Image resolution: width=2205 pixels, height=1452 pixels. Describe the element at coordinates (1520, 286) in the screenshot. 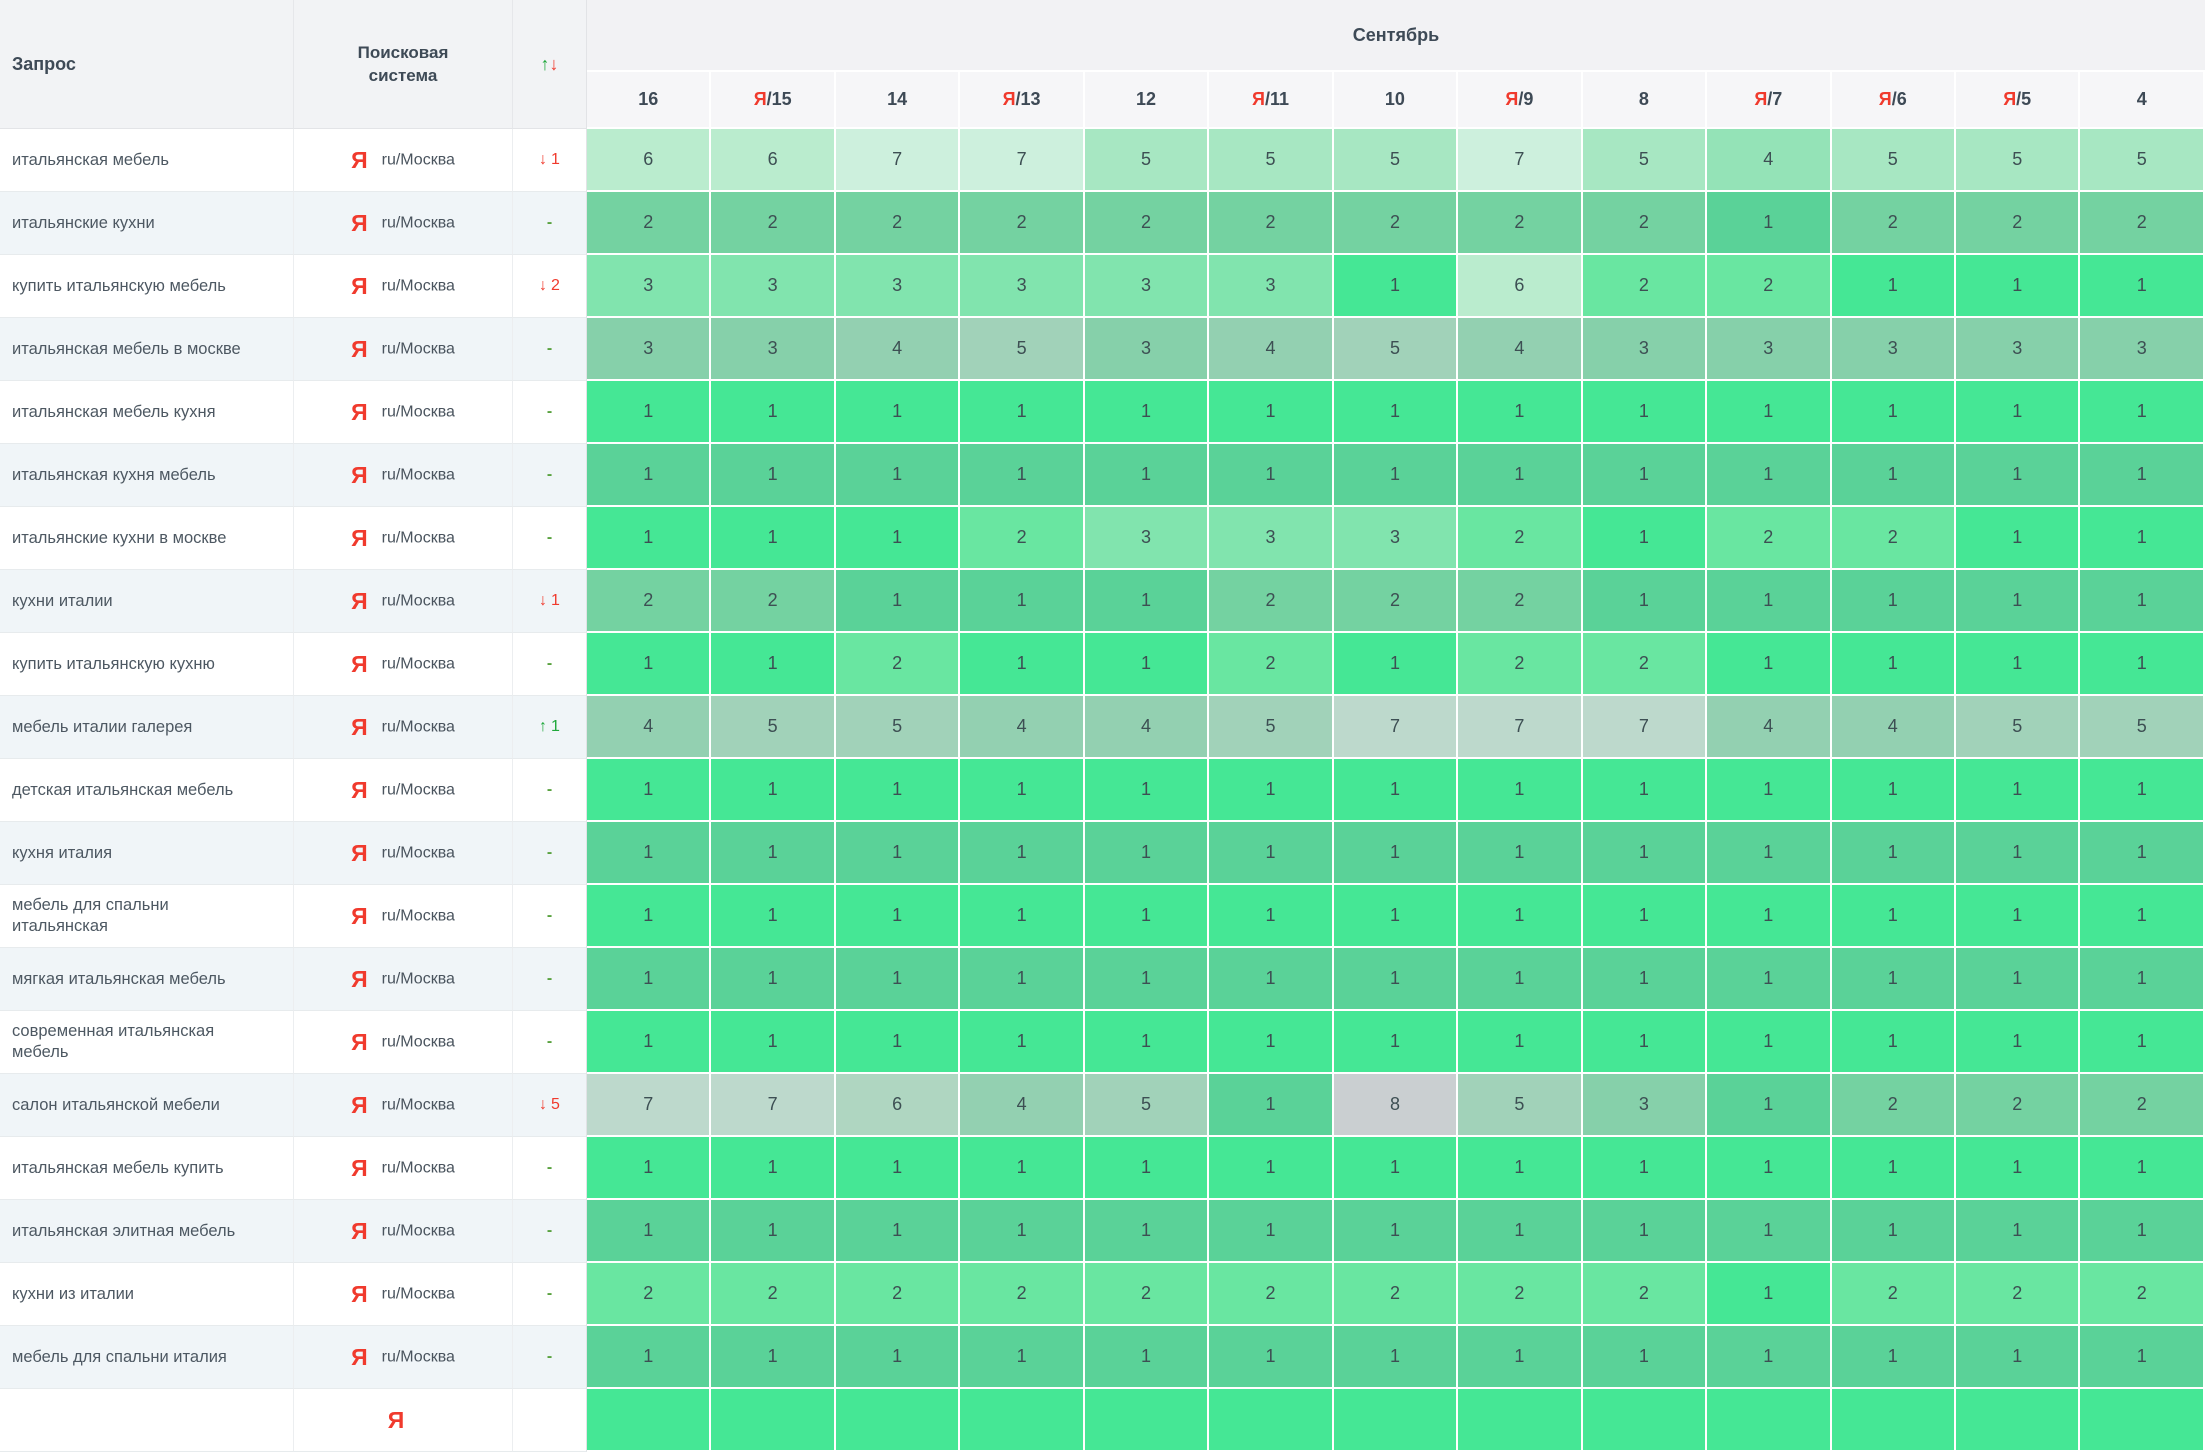

I see `position-cell: 6` at that location.